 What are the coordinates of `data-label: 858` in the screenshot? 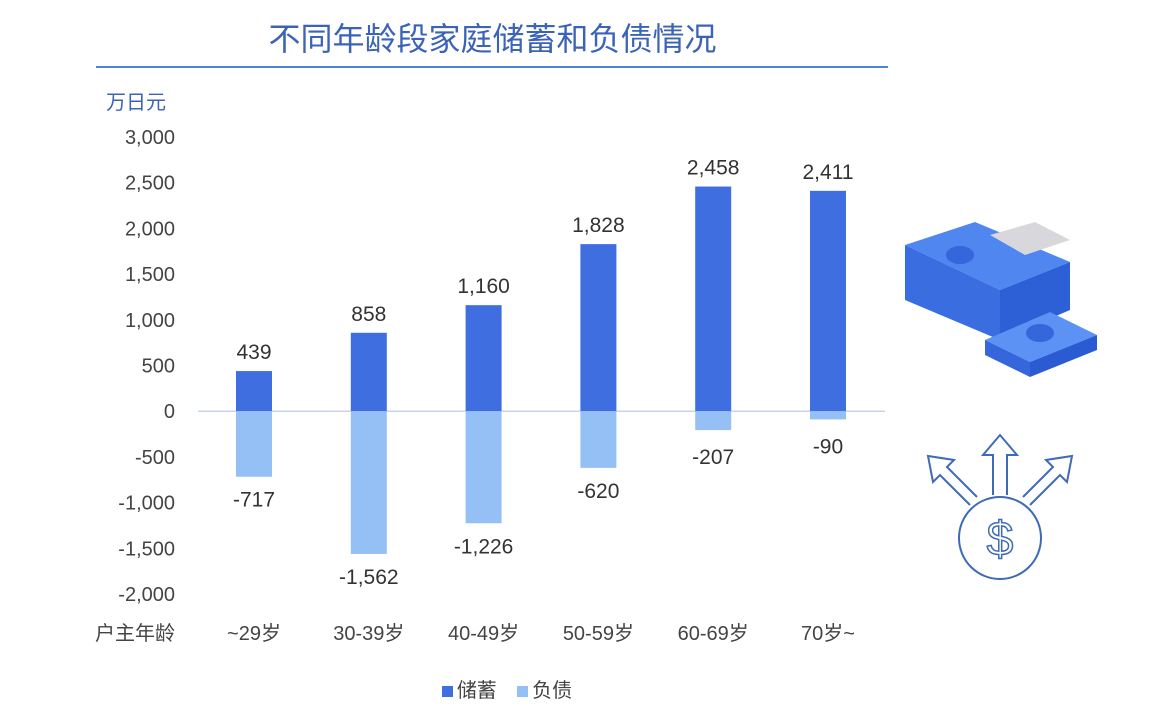 It's located at (368, 314).